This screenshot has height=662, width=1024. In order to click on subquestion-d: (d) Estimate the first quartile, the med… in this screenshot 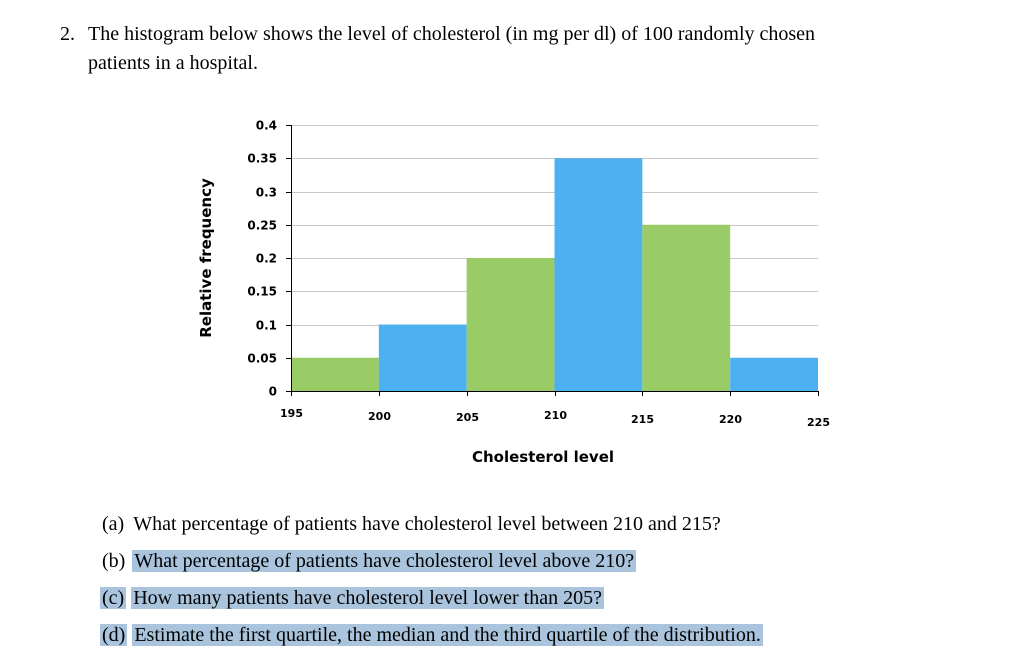, I will do `click(431, 635)`.